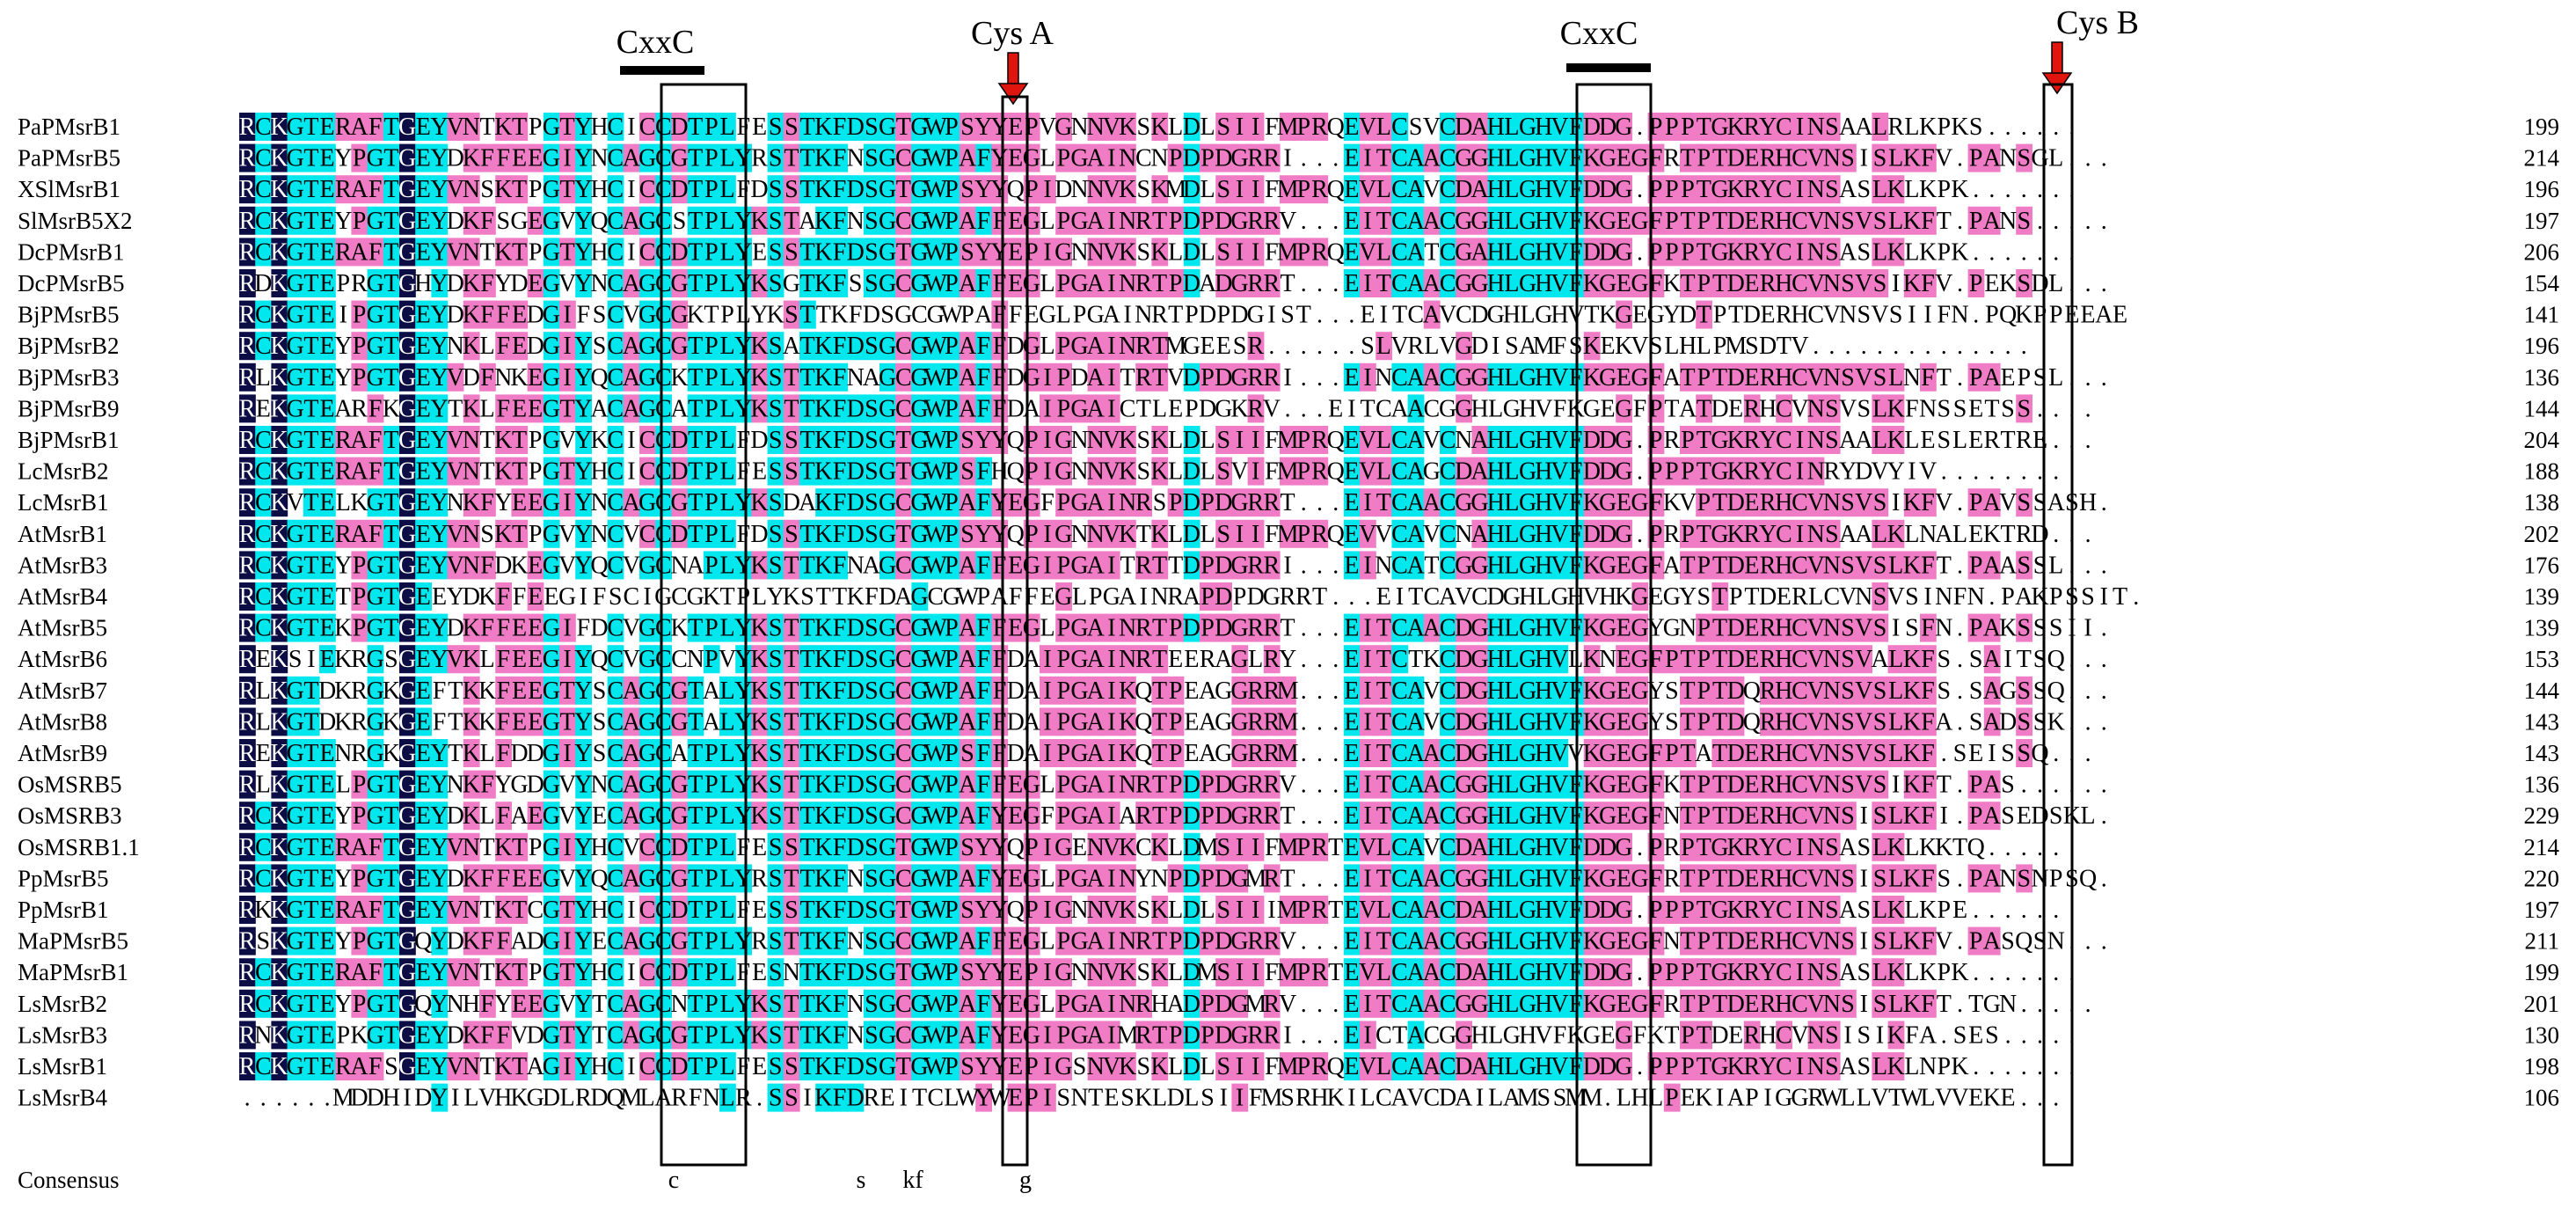 The height and width of the screenshot is (1208, 2576). I want to click on sequence-name: AtMsrB1, so click(62, 534).